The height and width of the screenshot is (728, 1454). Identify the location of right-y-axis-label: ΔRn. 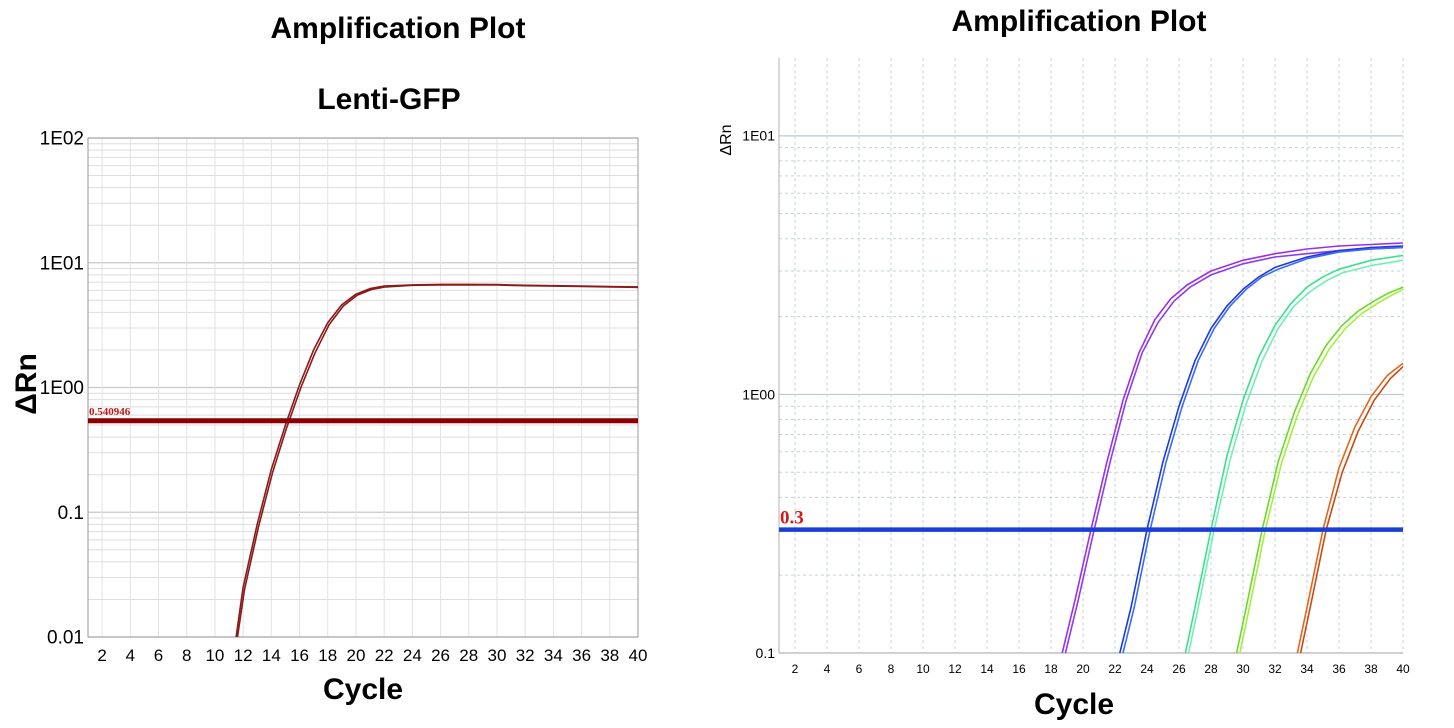
(726, 139).